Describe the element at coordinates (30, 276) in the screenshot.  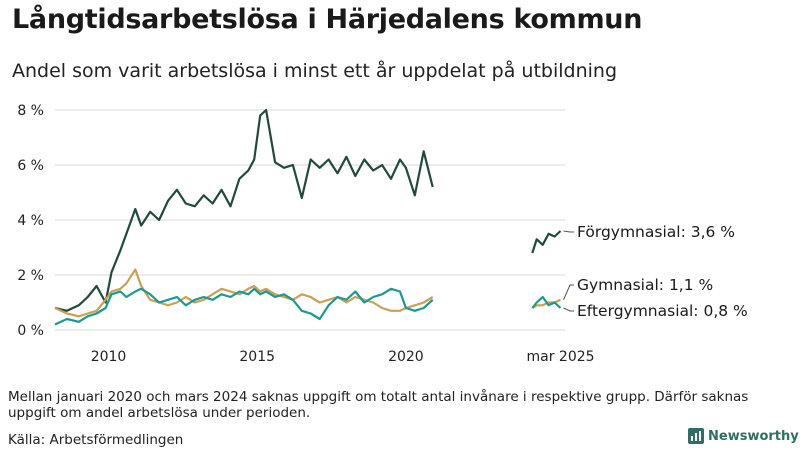
I see `y-tick-label: 2 %` at that location.